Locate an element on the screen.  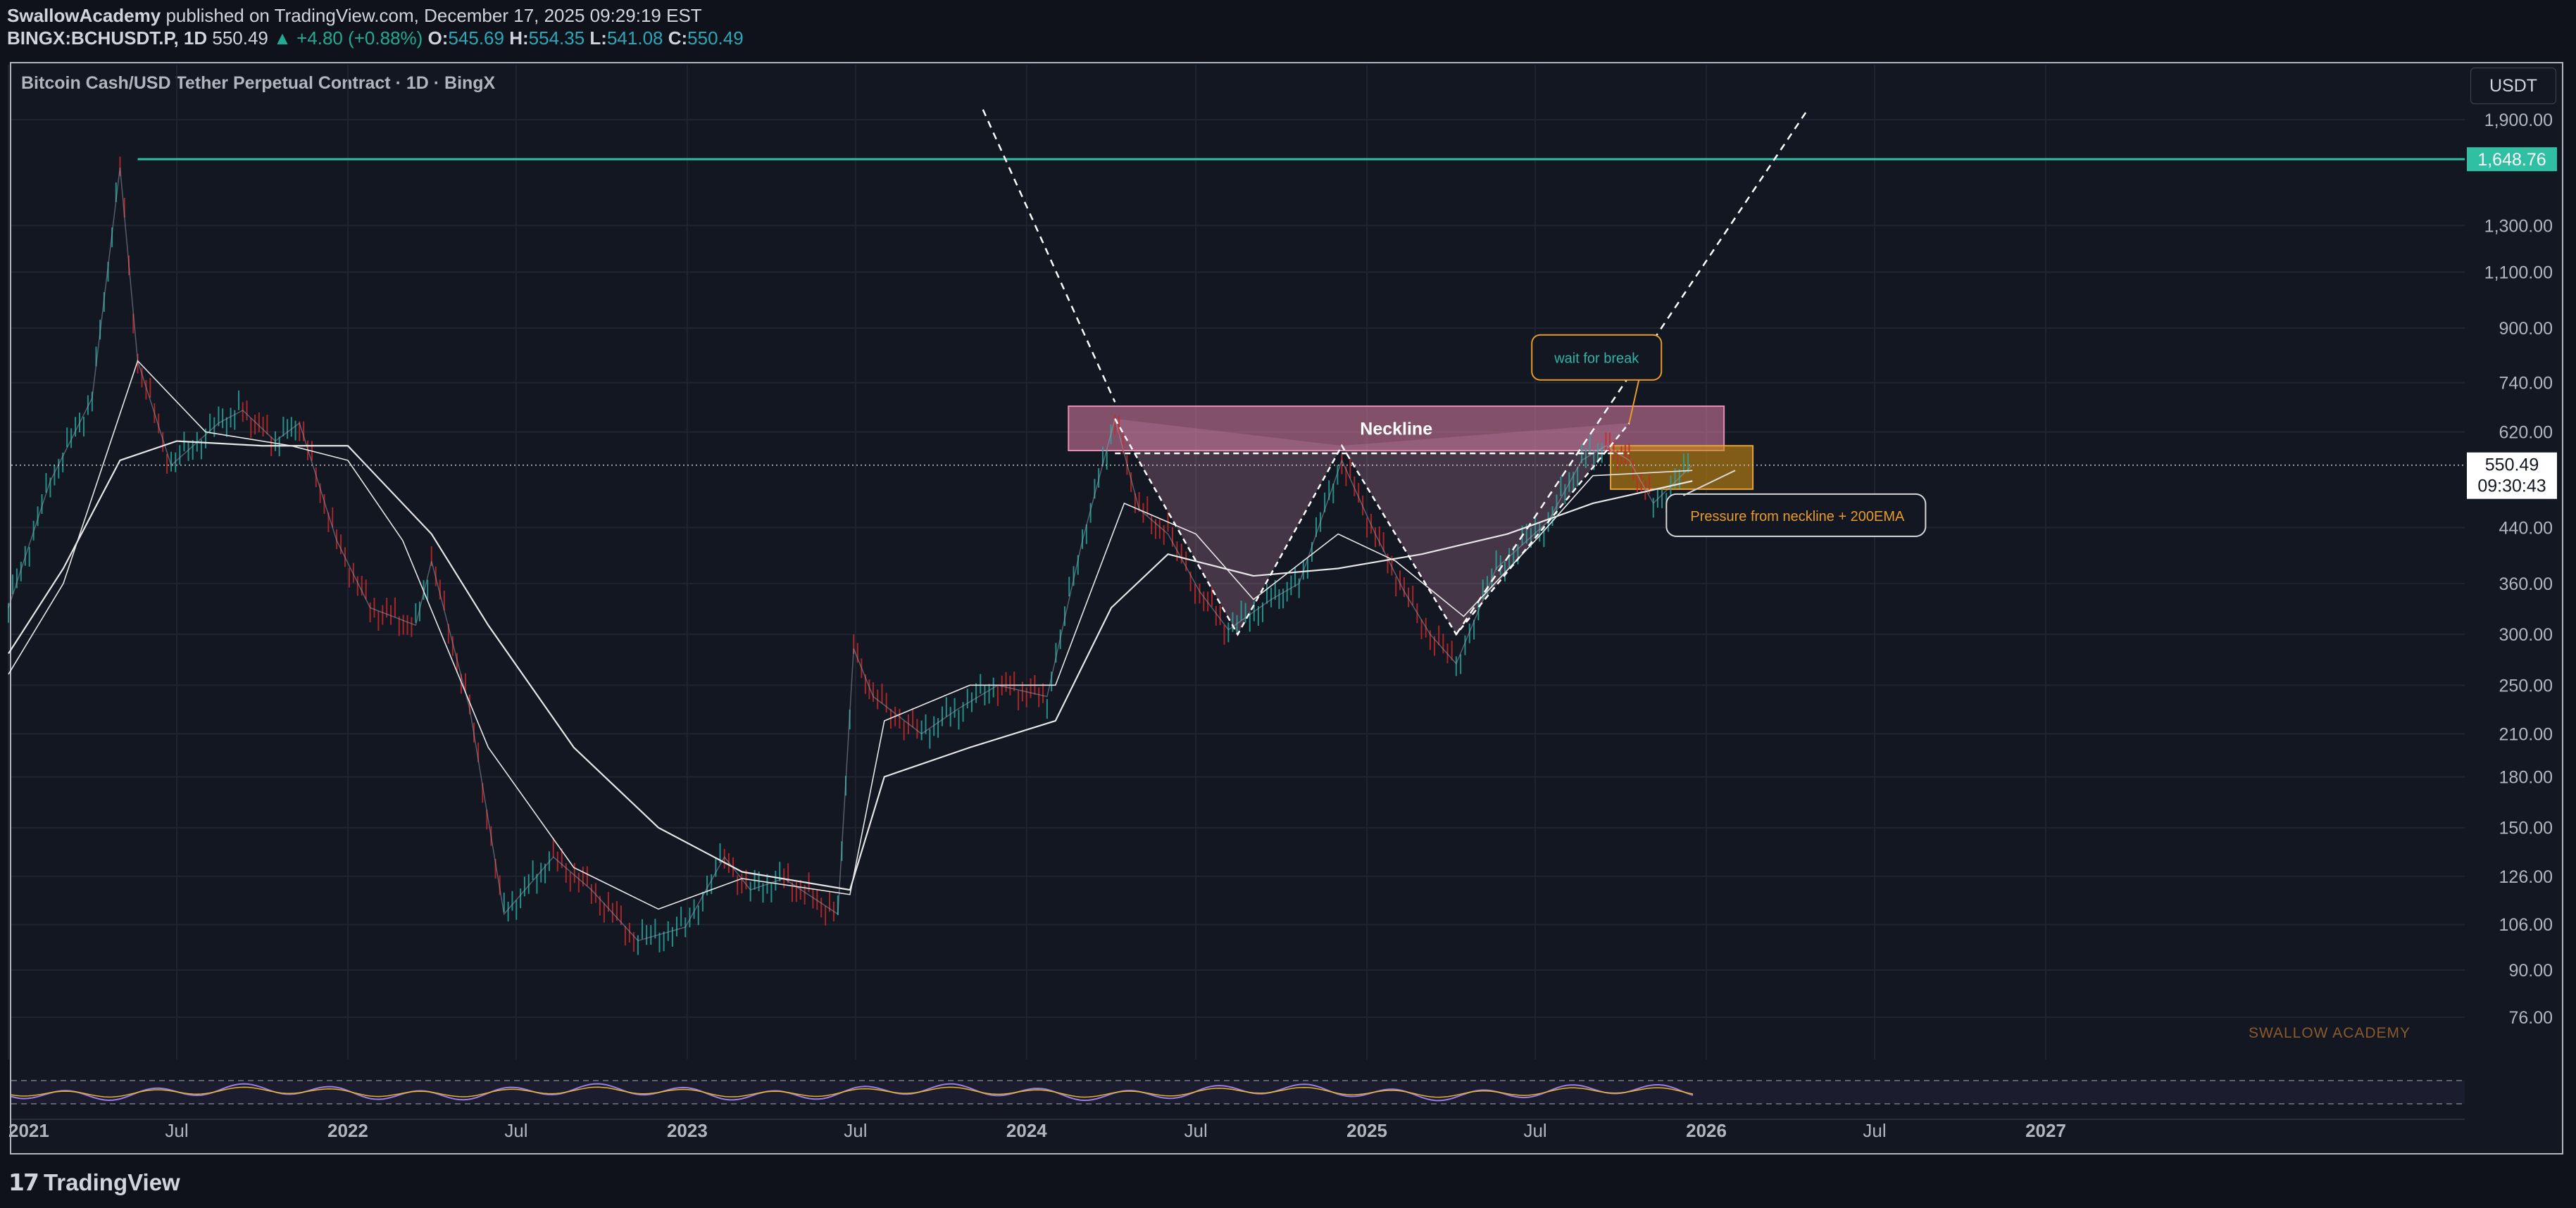
tradingview-logo-icon: 17 is located at coordinates (23, 1183).